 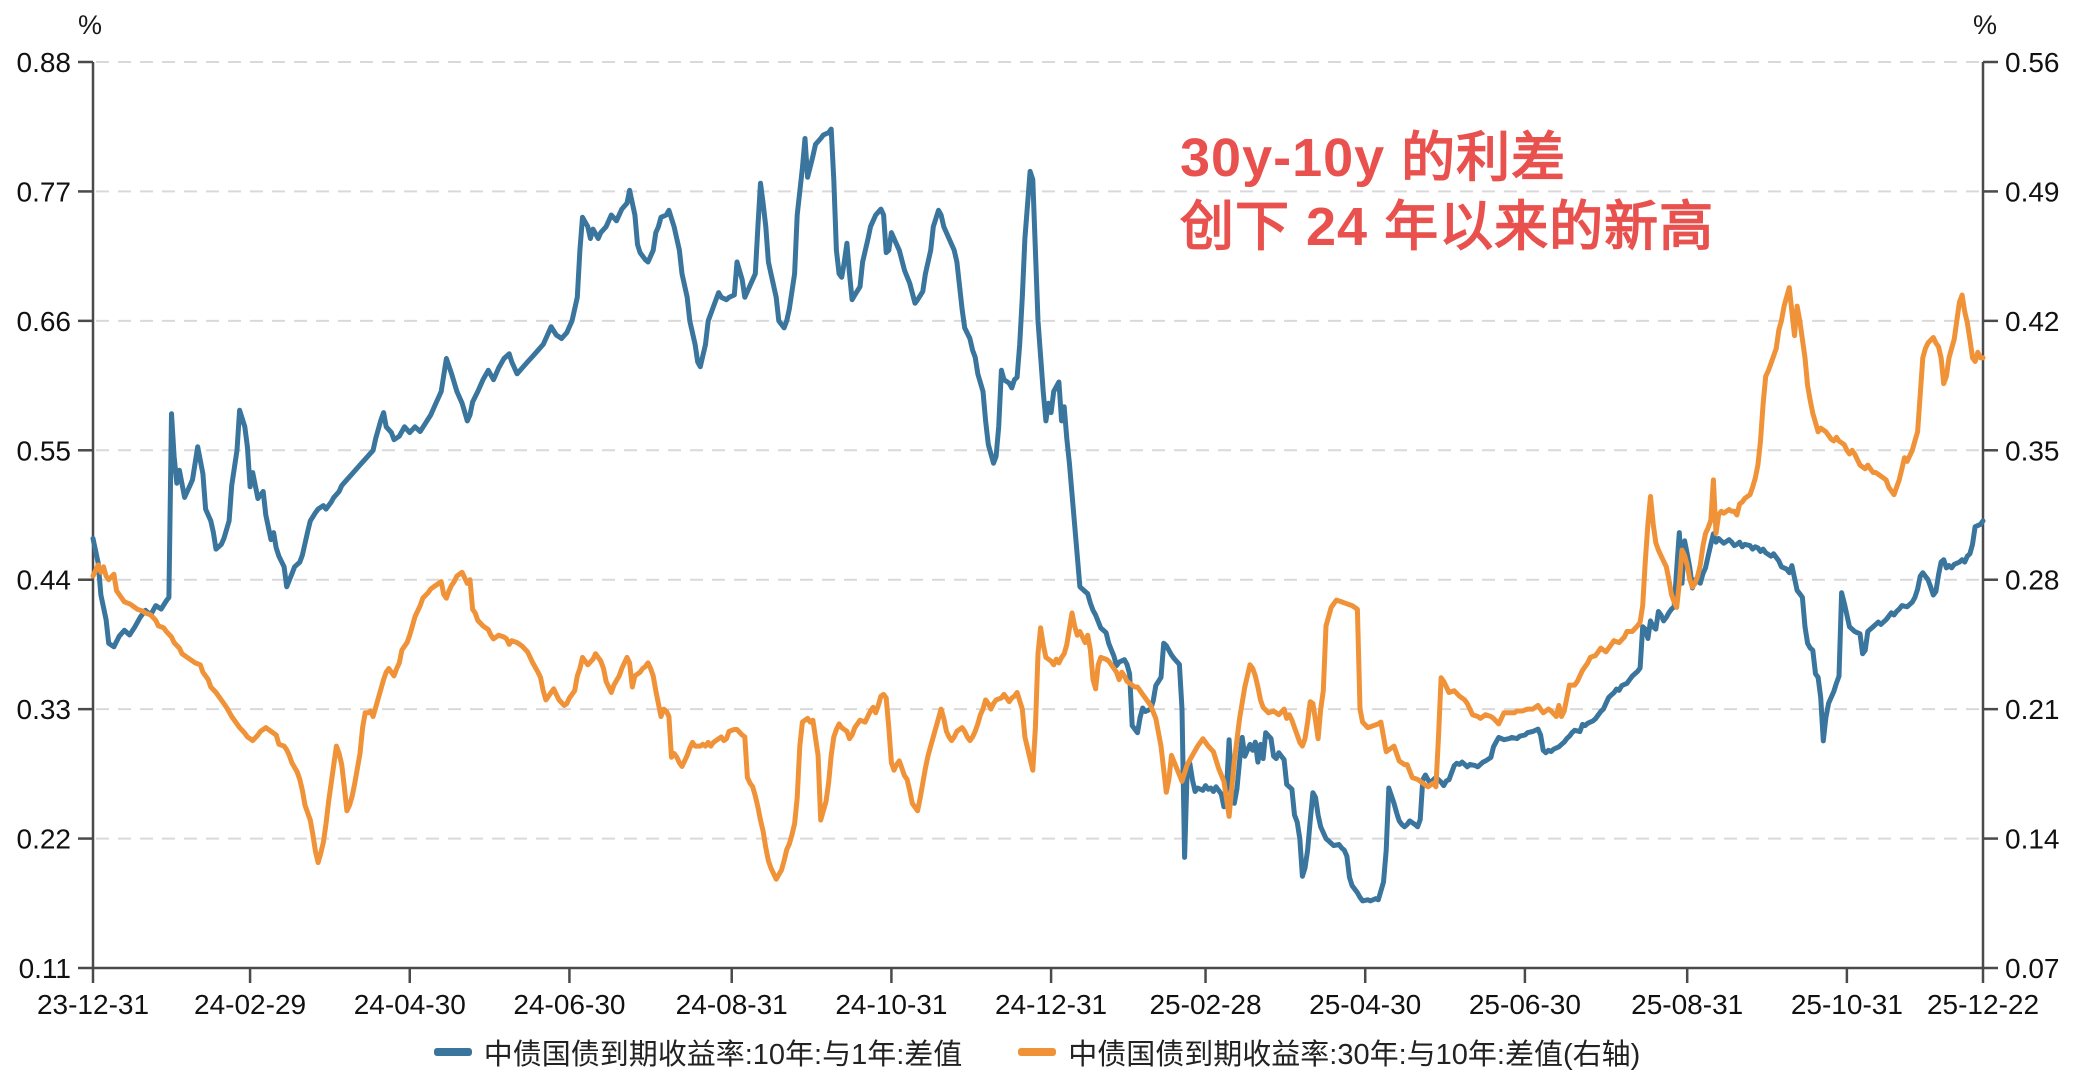 What do you see at coordinates (1847, 1004) in the screenshot?
I see `x-axis-tick-label: 25-10-31` at bounding box center [1847, 1004].